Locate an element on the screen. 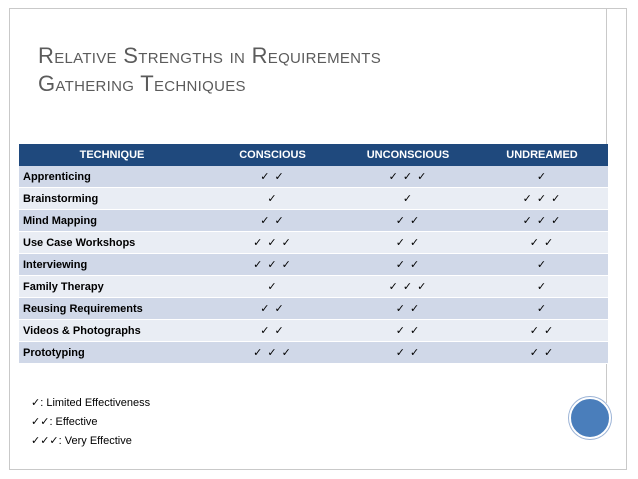 The image size is (638, 479). table-row: Mind Mapping ✓ ✓ ✓ ✓ ✓ ✓ ✓ is located at coordinates (313, 220).